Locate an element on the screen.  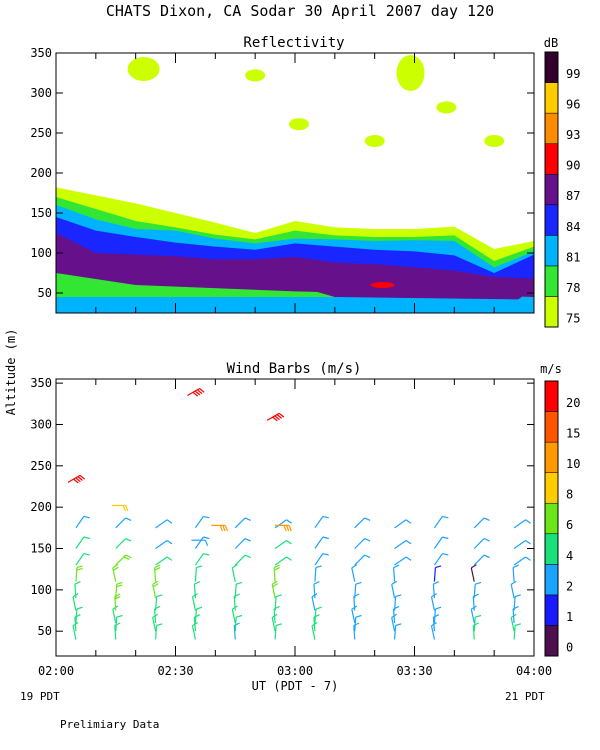
wind-colorbar-label-7: 15 is located at coordinates (573, 434).